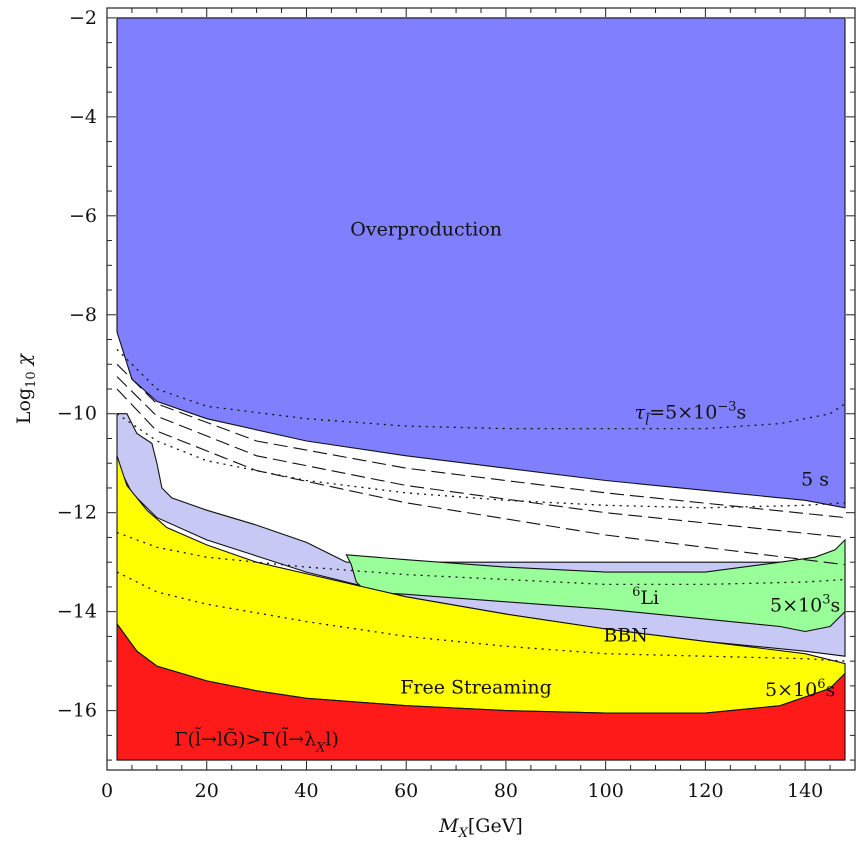 Image resolution: width=860 pixels, height=845 pixels. Describe the element at coordinates (800, 689) in the screenshot. I see `annotation-five-e6: 5×106s` at that location.